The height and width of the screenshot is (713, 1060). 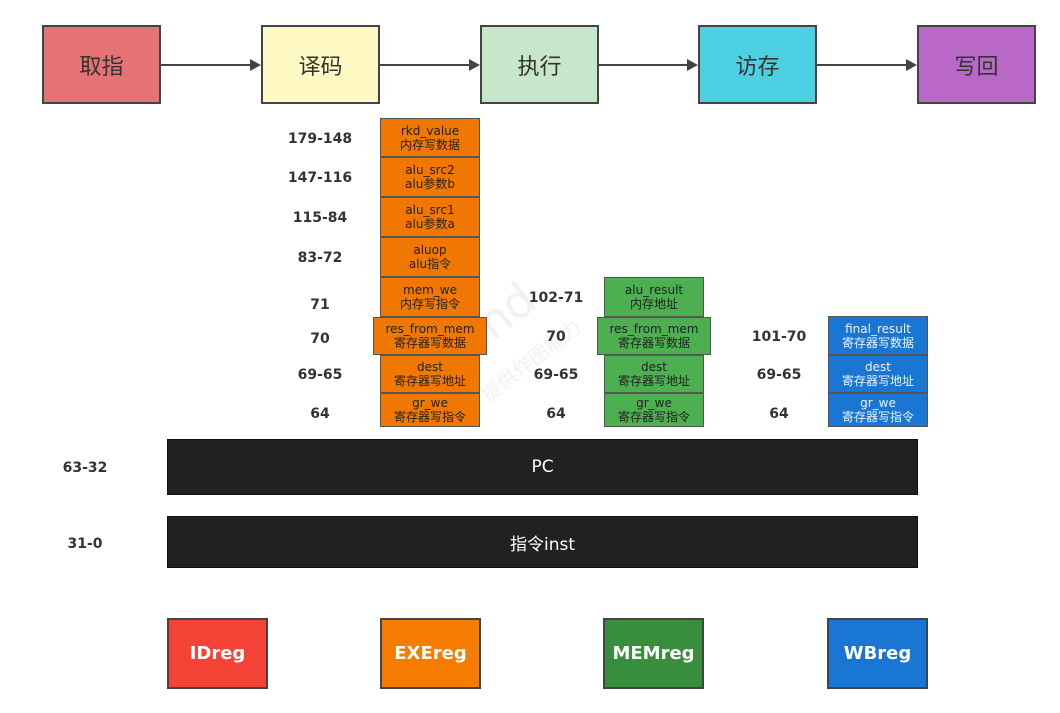 I want to click on field-mem-we: mem_we 内存写指令, so click(x=430, y=297).